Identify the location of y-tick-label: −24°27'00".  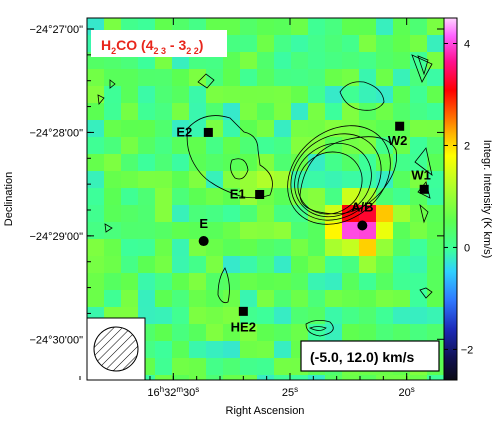
(56, 30).